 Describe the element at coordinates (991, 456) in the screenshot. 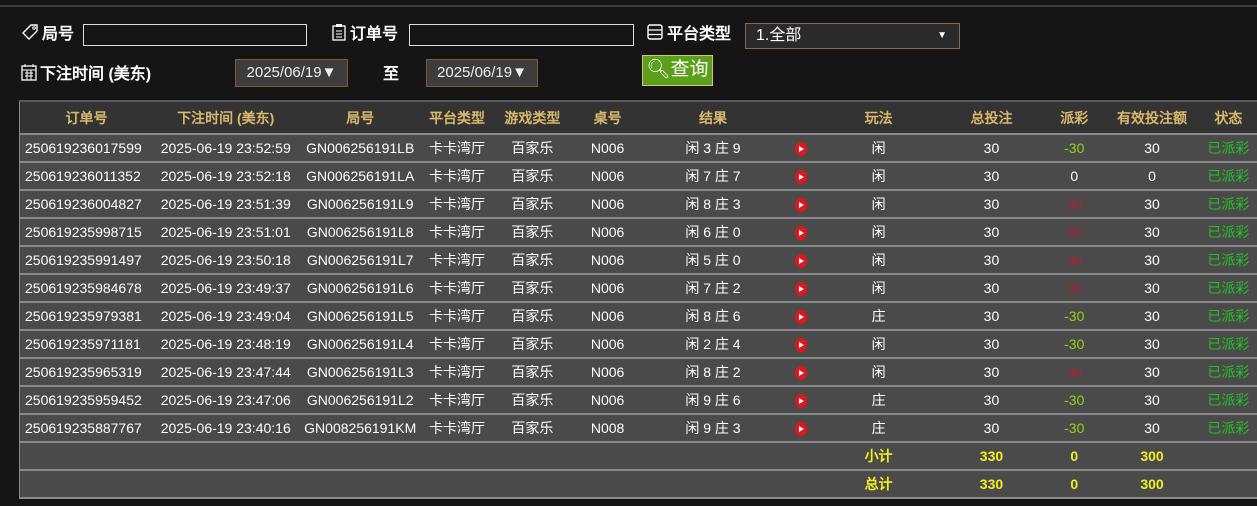

I see `subtotal-bet: 330` at that location.